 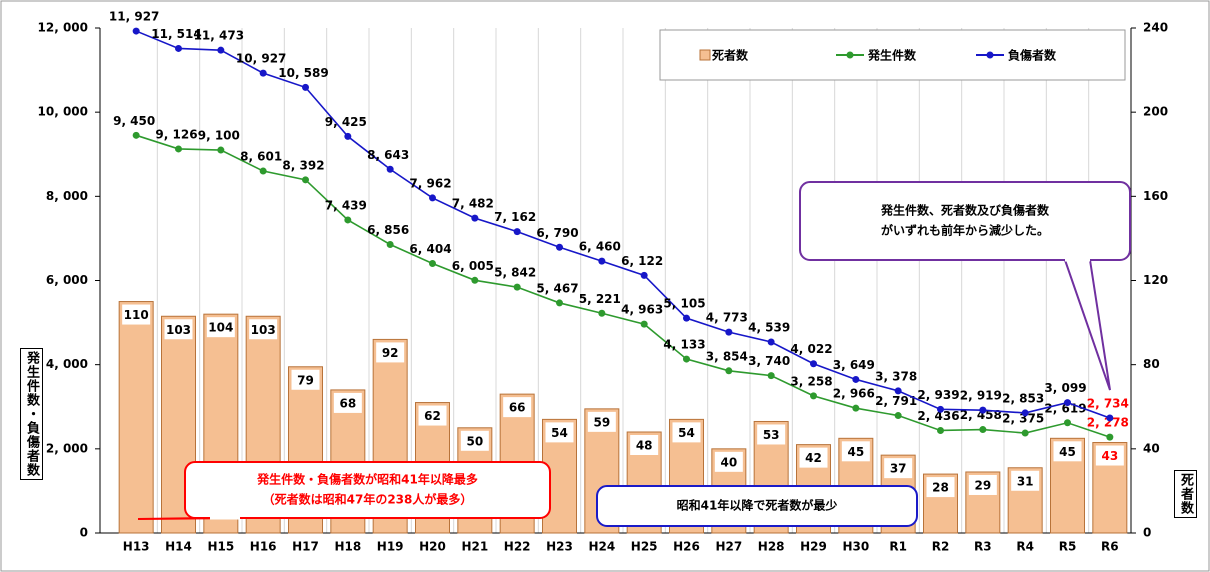 What do you see at coordinates (601, 422) in the screenshot?
I see `bar-value-label: 59` at bounding box center [601, 422].